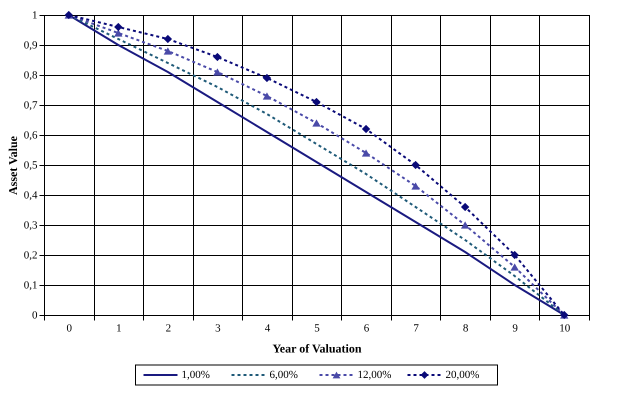 The width and height of the screenshot is (627, 404). Describe the element at coordinates (31, 46) in the screenshot. I see `y-tick-label: 0,9` at that location.